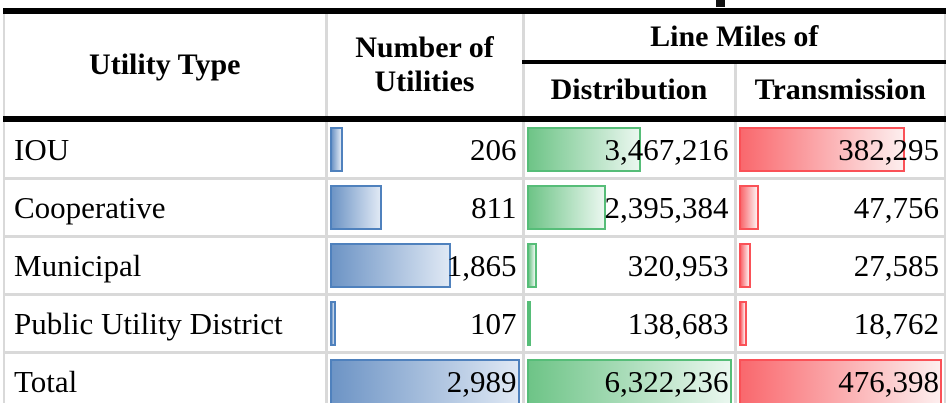 The width and height of the screenshot is (948, 403). Describe the element at coordinates (165, 265) in the screenshot. I see `row-label: Municipal` at that location.